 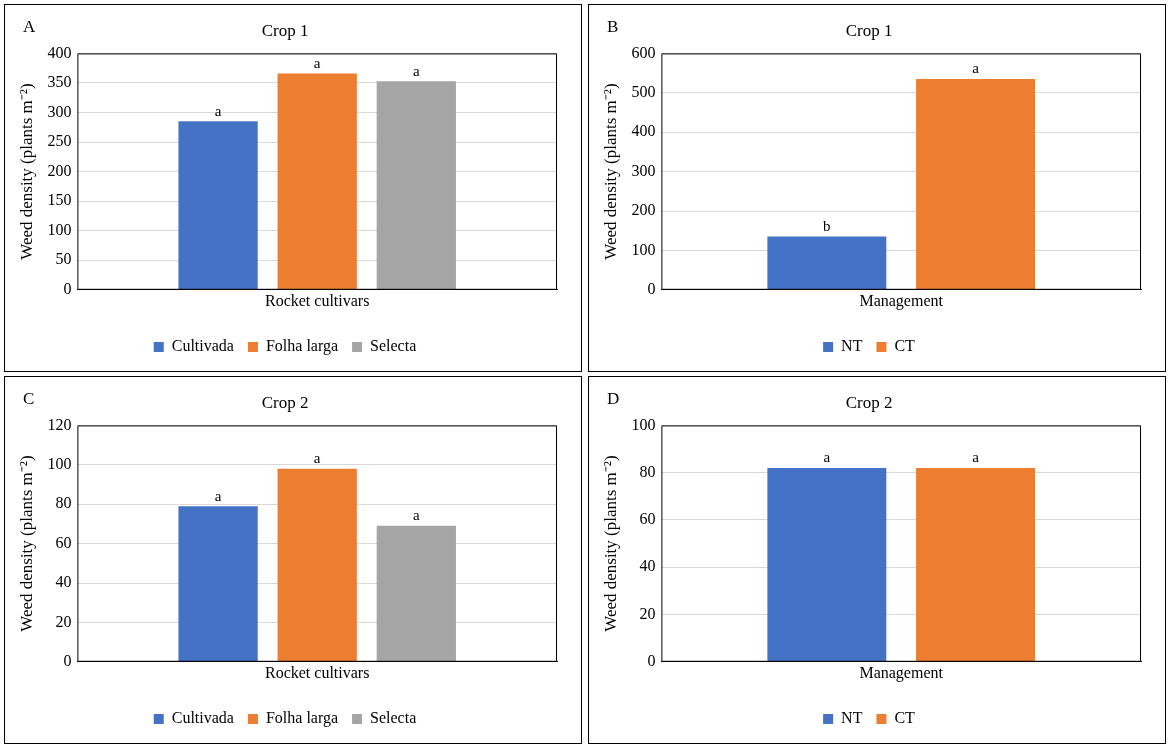 I want to click on y-tick-label: 350, so click(x=59, y=82).